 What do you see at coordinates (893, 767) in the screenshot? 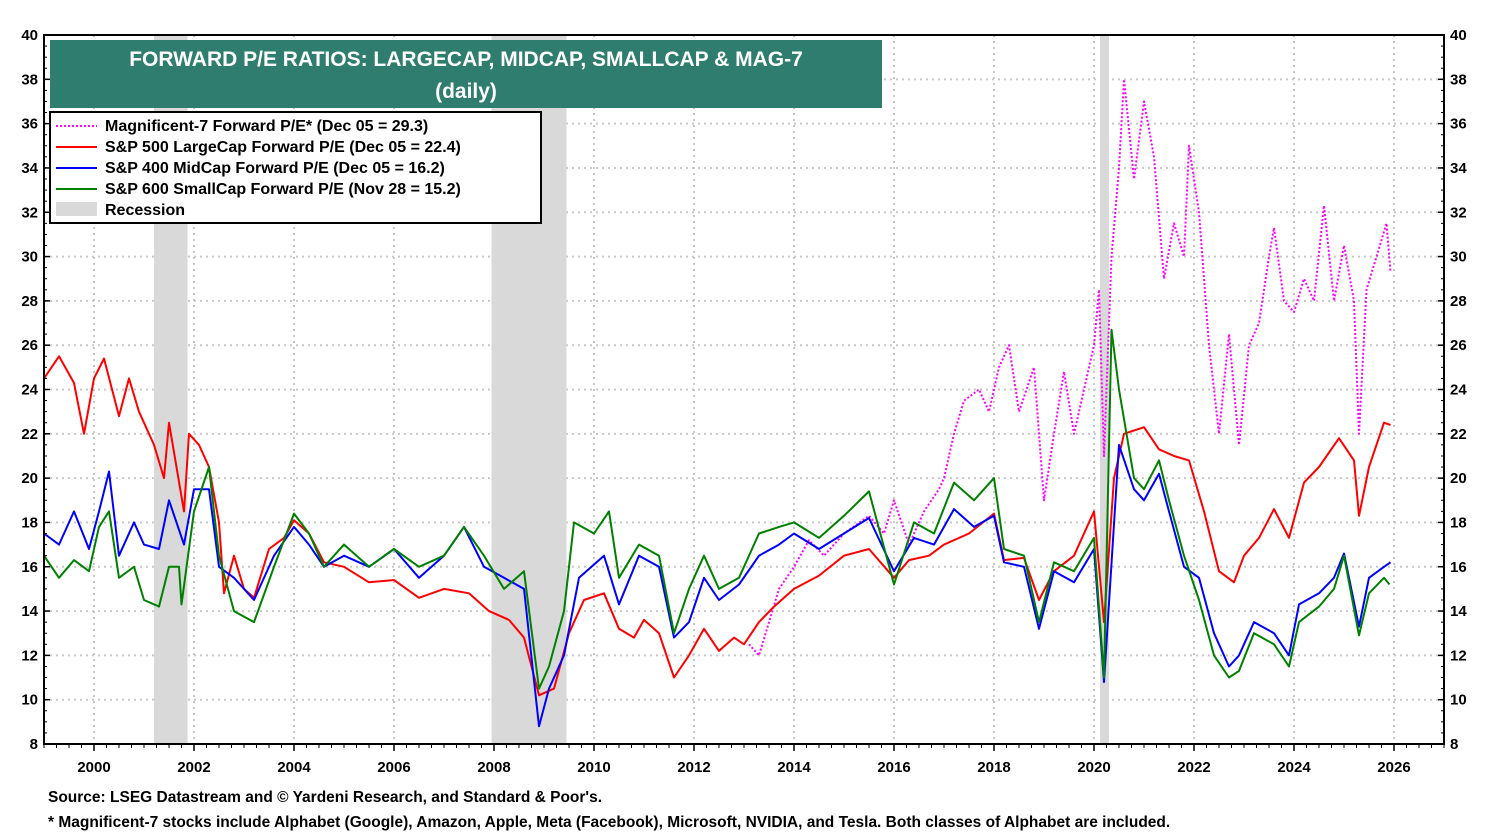
I see `x-tick-label: 2016` at bounding box center [893, 767].